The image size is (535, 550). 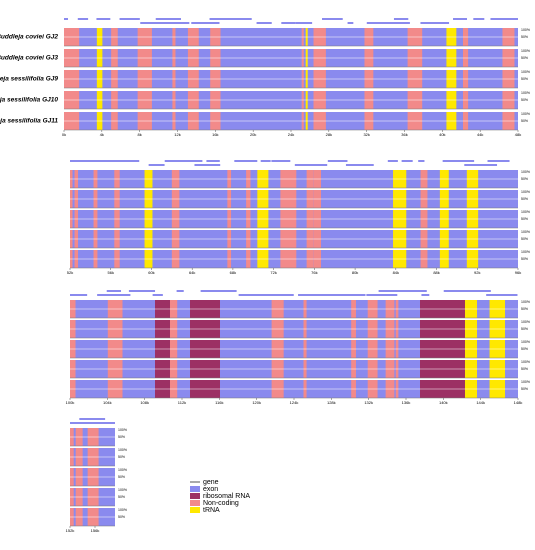 What do you see at coordinates (192, 272) in the screenshot?
I see `x-tick-label: 64k` at bounding box center [192, 272].